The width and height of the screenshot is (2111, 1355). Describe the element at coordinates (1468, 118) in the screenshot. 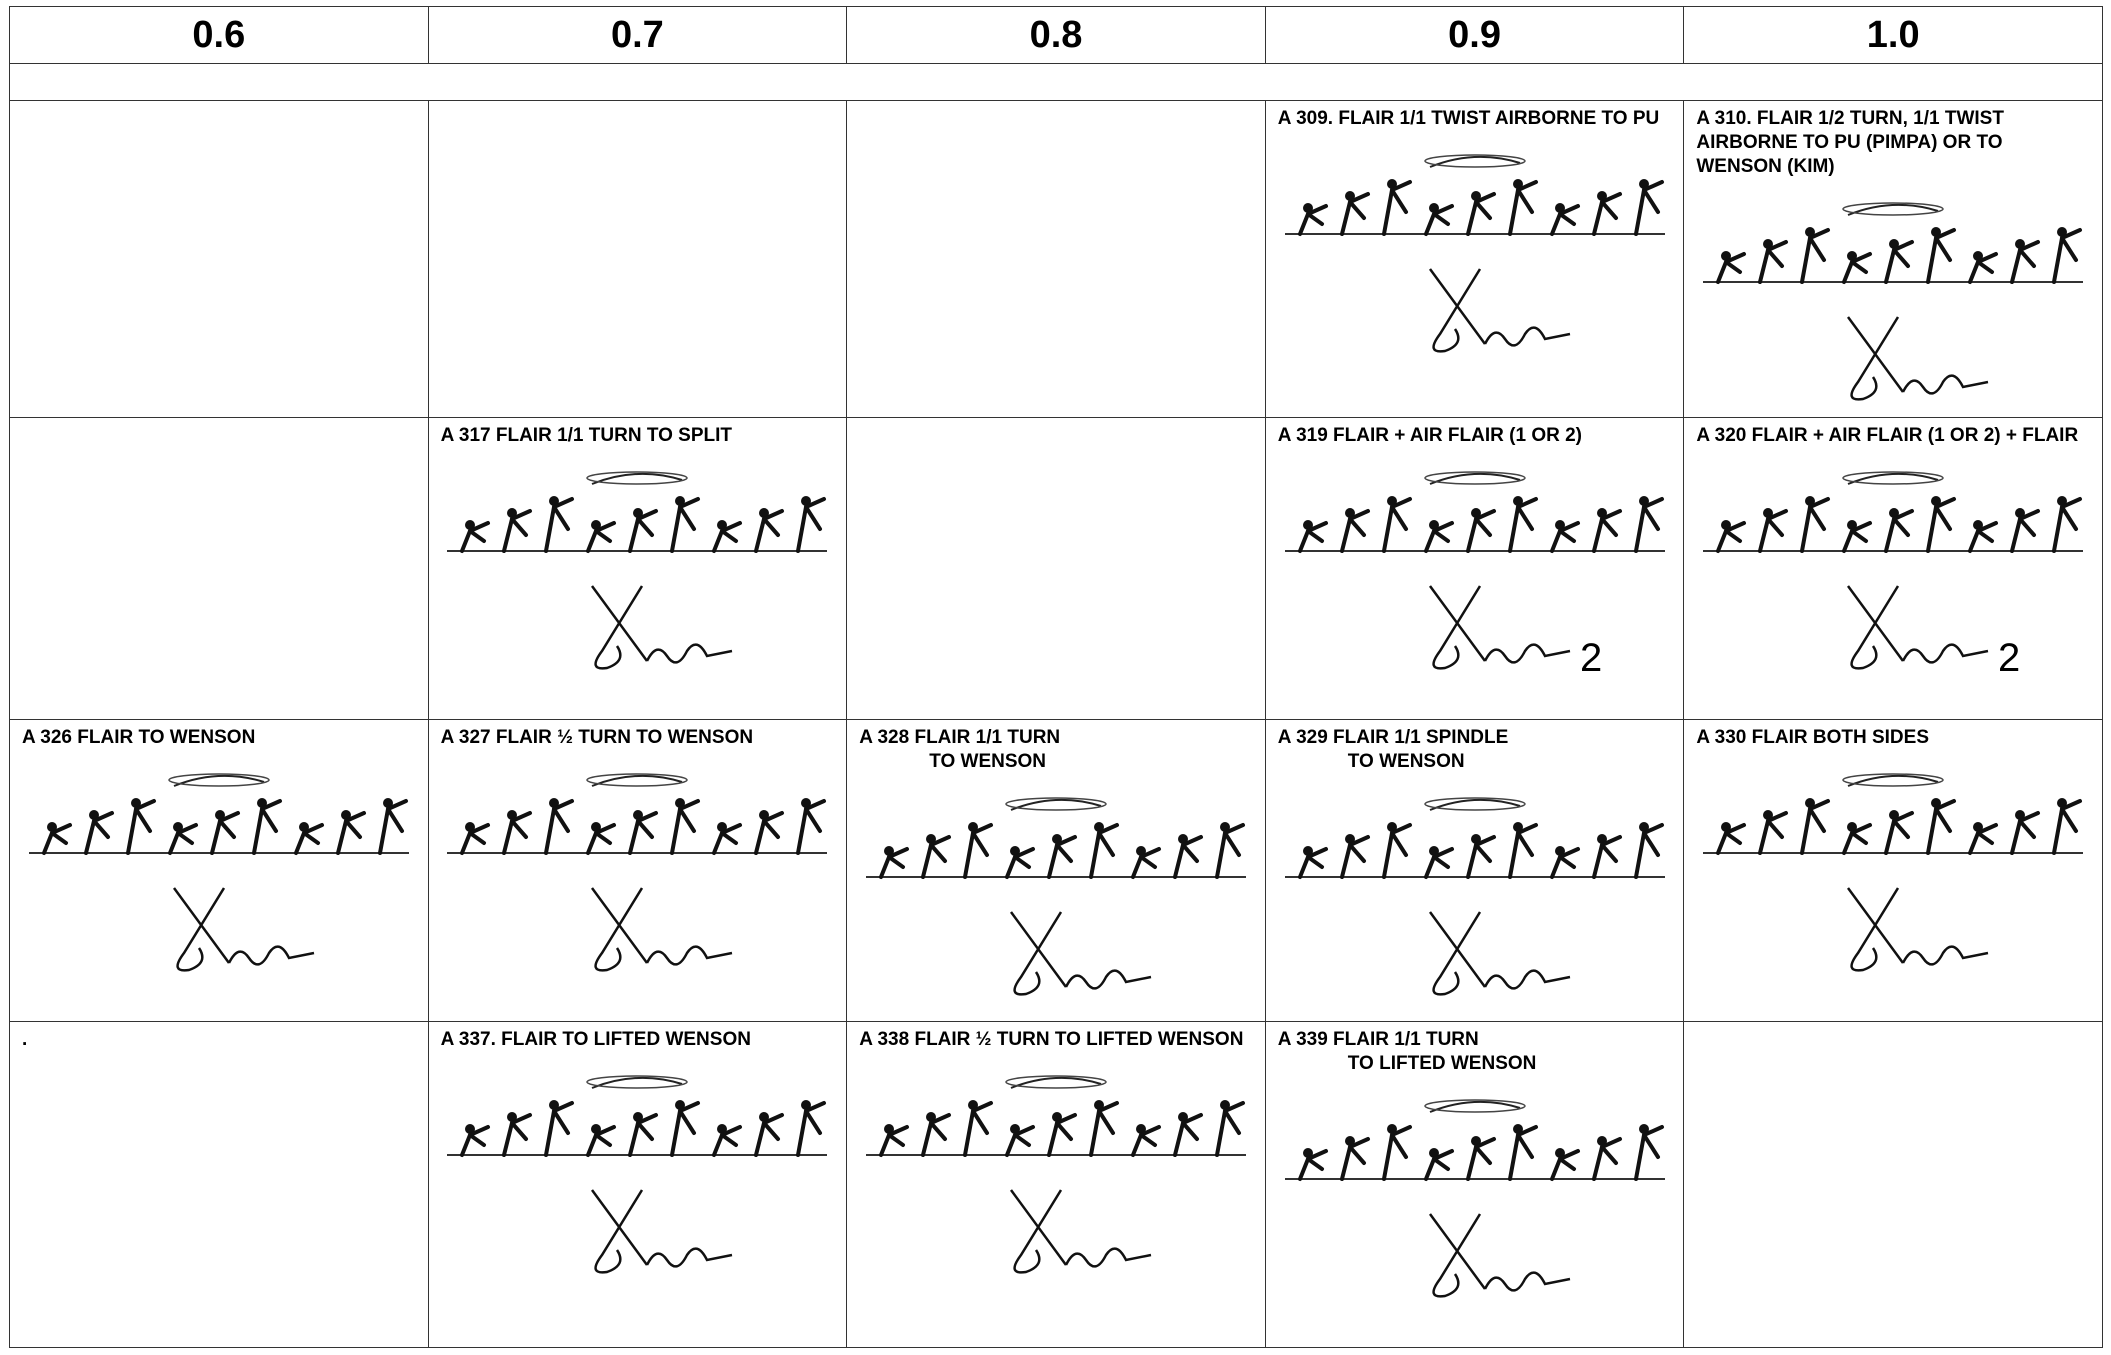

I see `skill-title-line: A 309. FLAIR 1/1 TWIST AIRBORNE TO PU` at that location.